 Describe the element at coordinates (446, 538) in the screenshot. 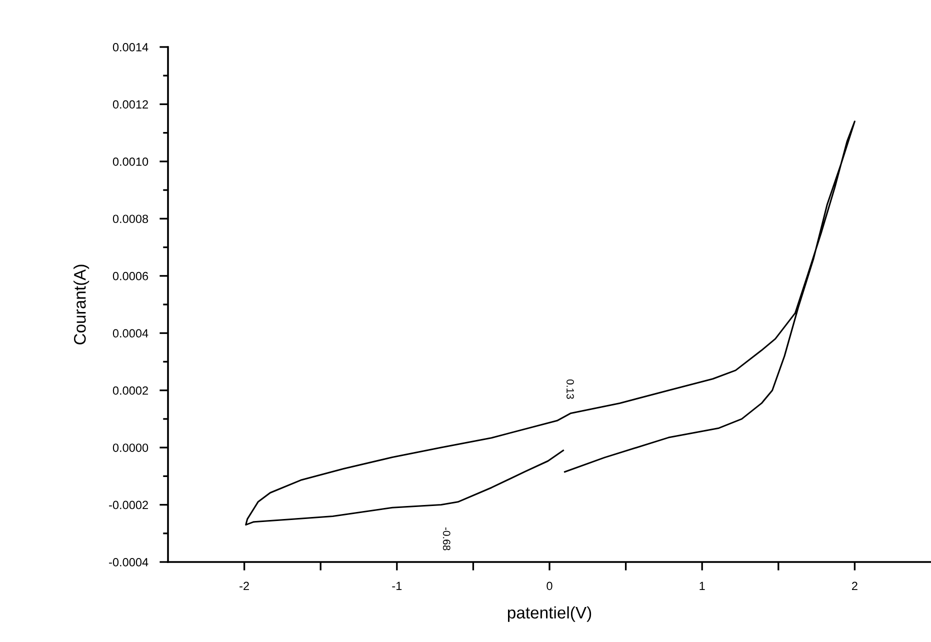

I see `annotation: -0.68` at that location.